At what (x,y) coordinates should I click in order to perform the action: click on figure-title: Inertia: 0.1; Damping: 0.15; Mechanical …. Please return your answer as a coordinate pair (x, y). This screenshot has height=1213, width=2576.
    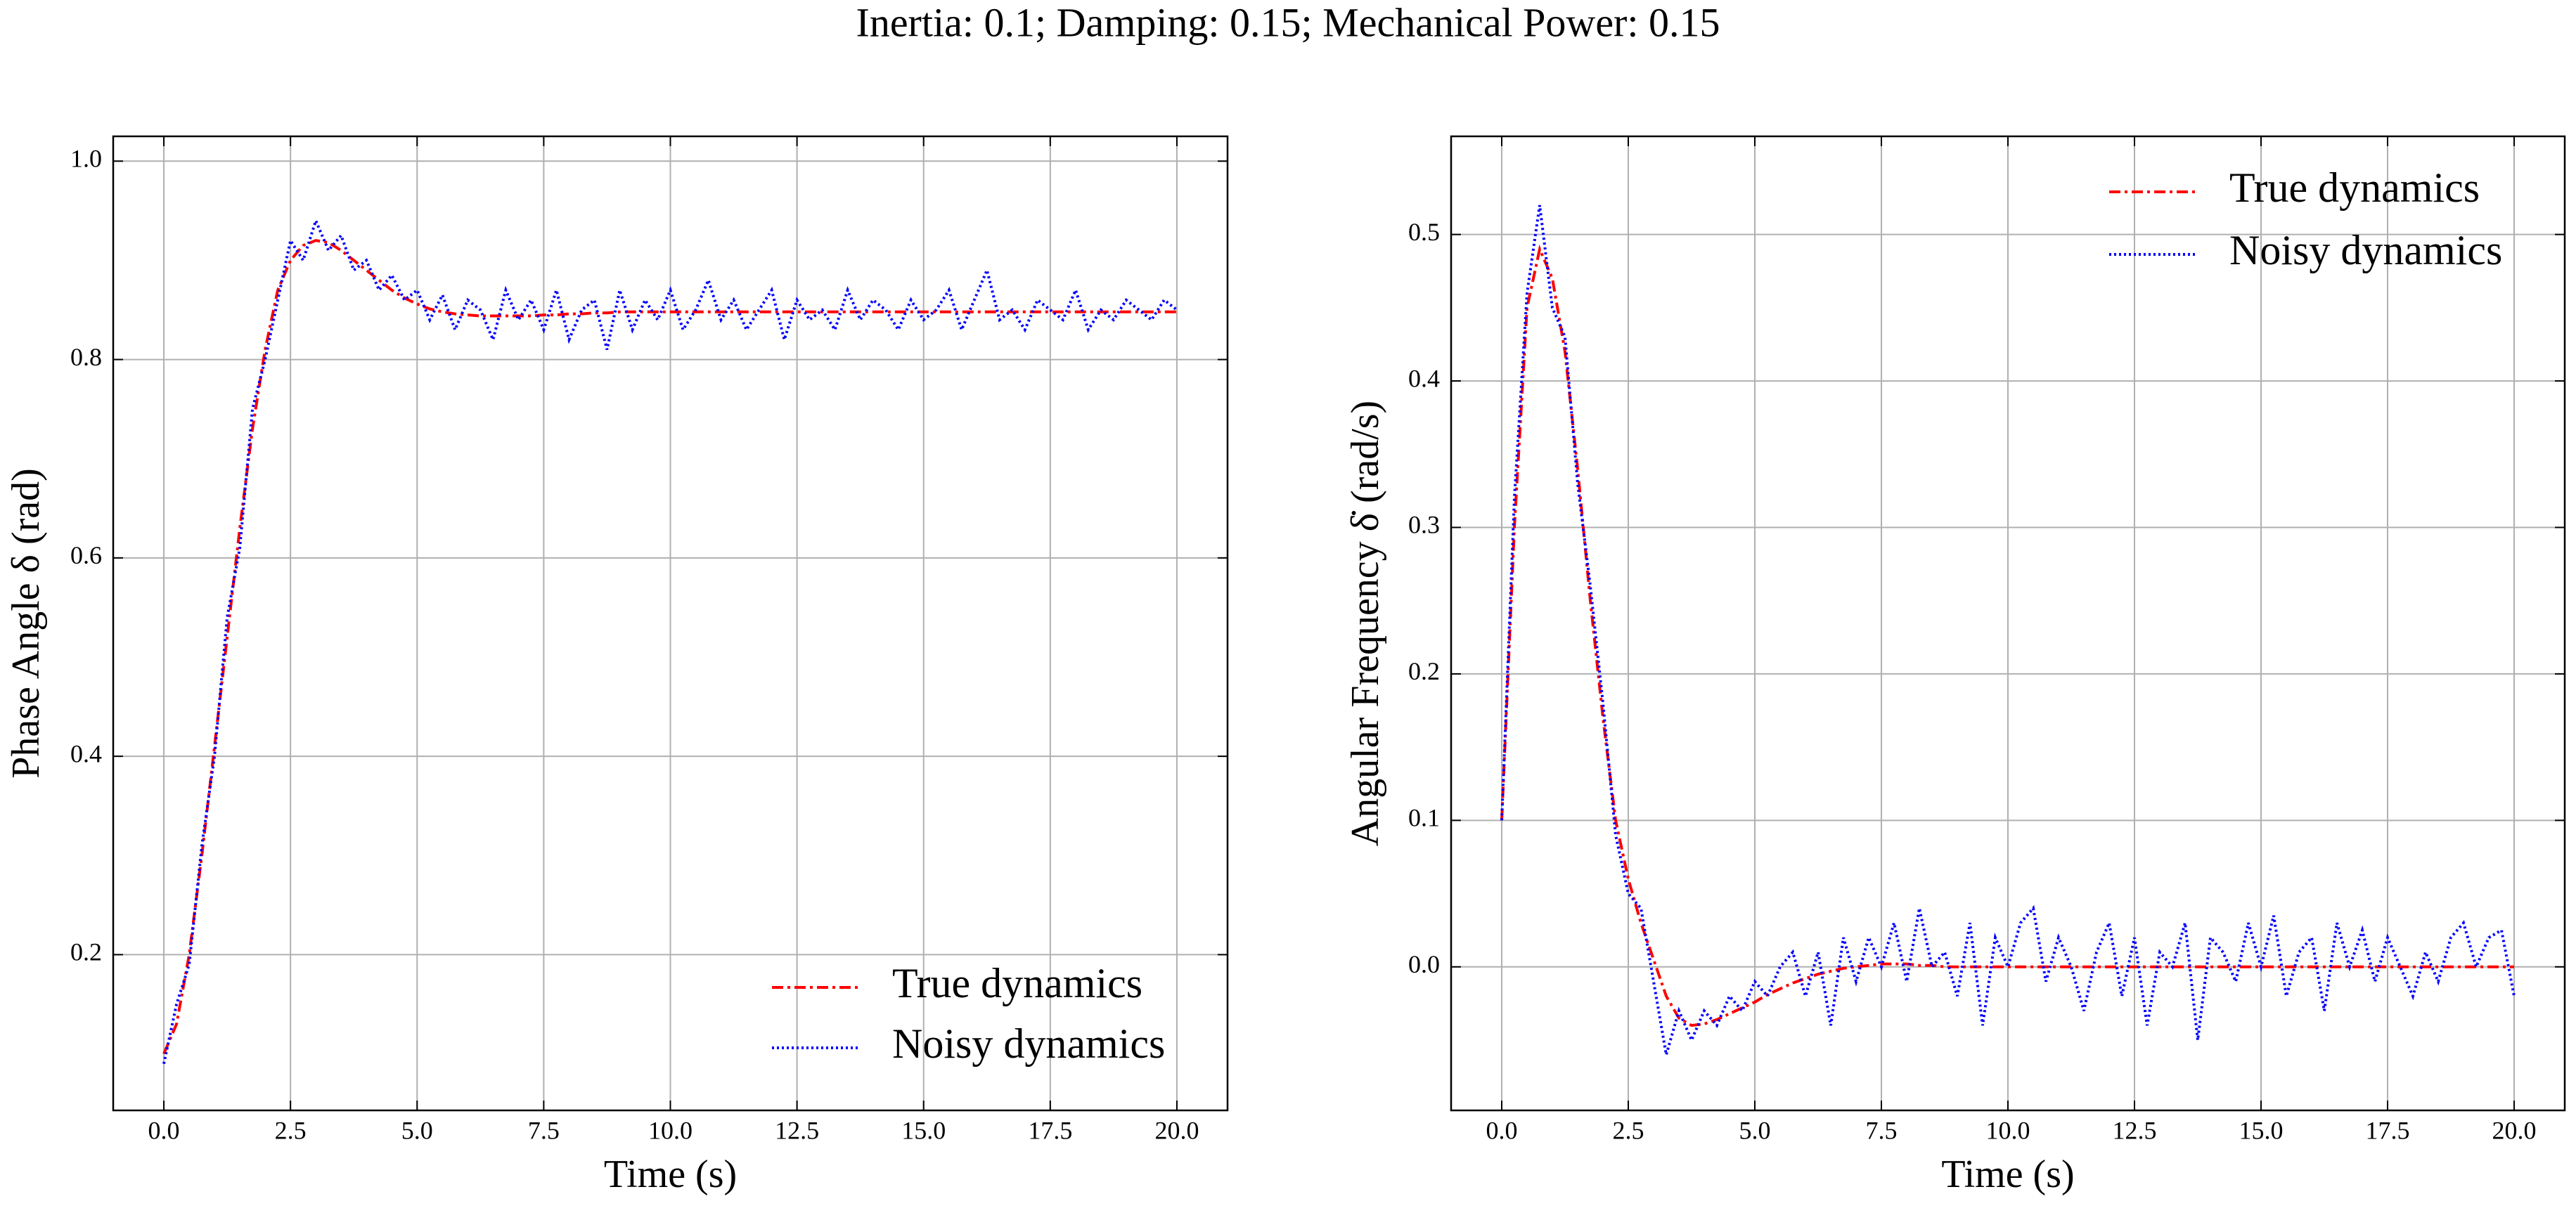
    Looking at the image, I should click on (1288, 22).